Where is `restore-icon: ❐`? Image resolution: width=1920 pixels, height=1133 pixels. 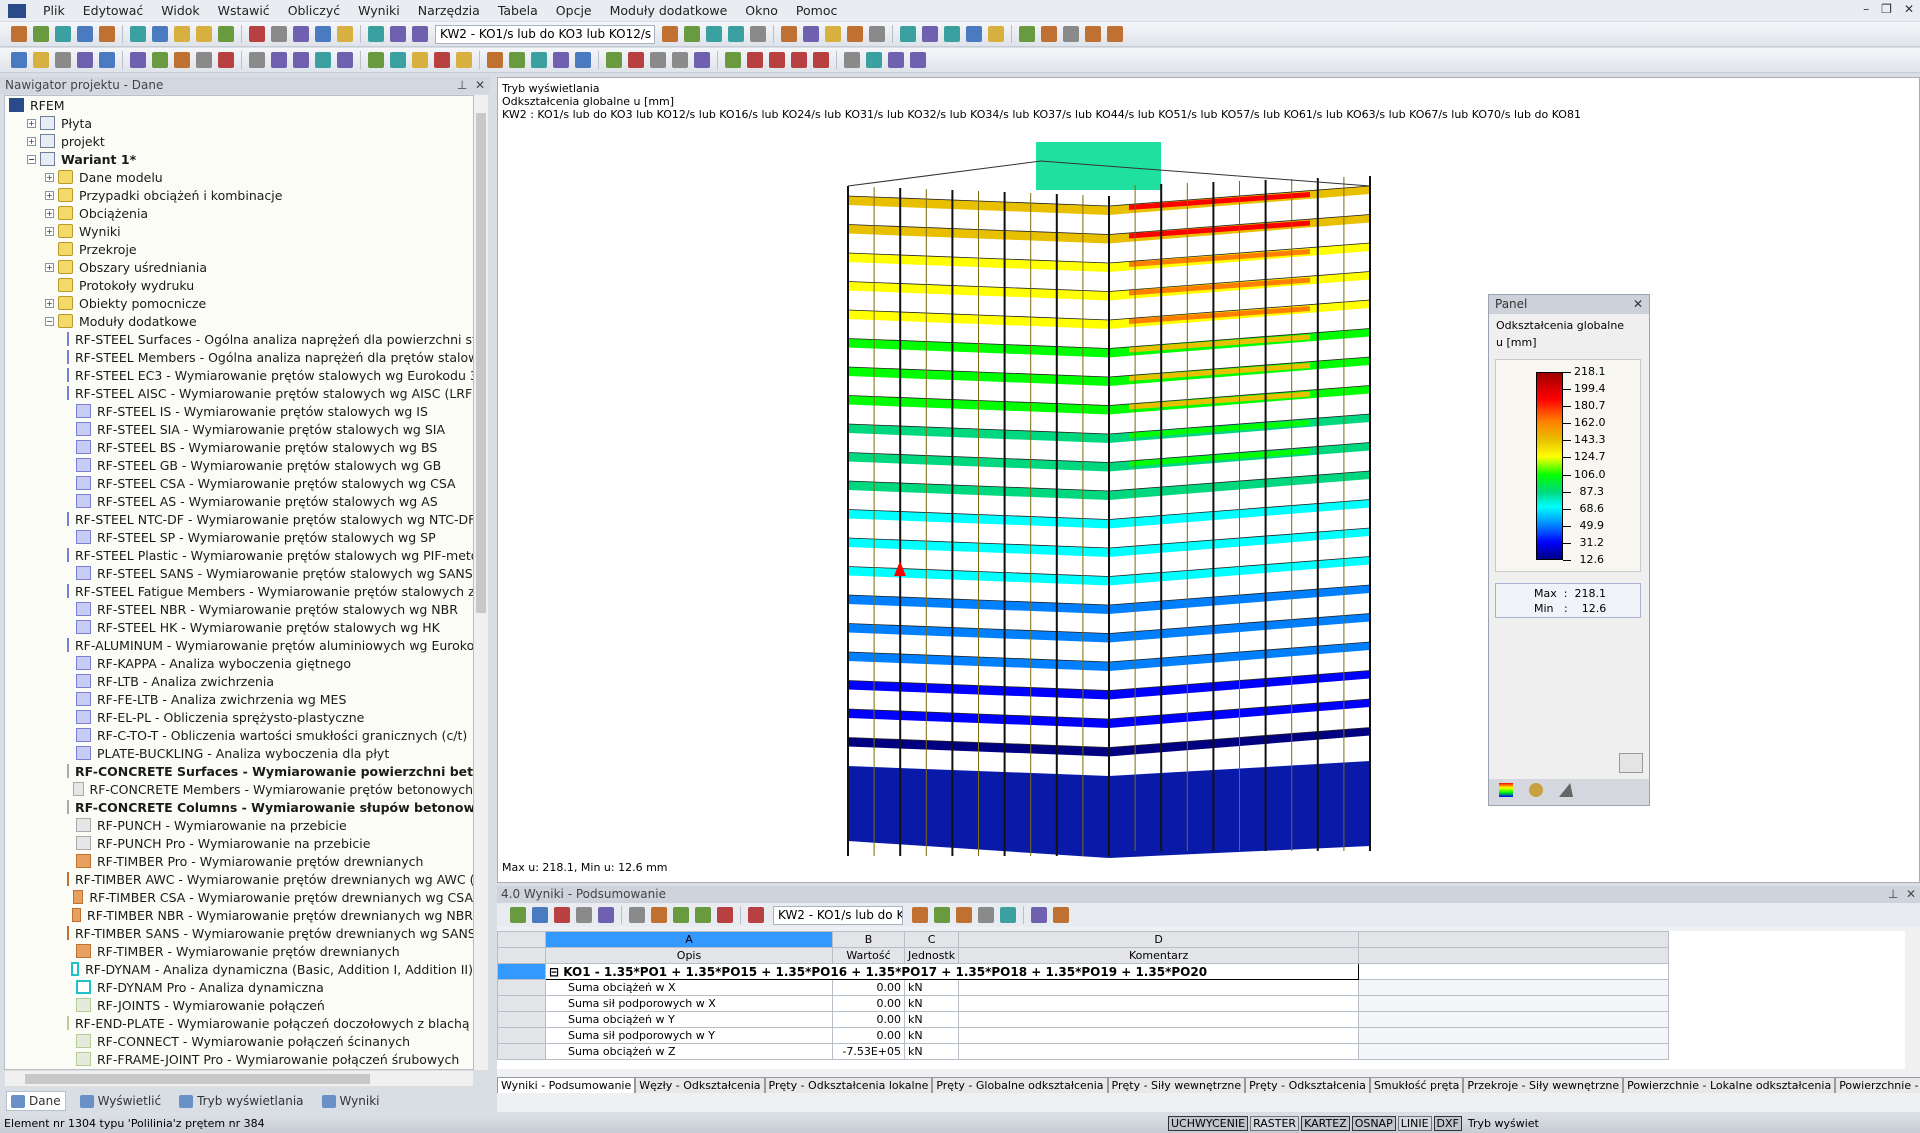
restore-icon: ❐ is located at coordinates (1886, 9).